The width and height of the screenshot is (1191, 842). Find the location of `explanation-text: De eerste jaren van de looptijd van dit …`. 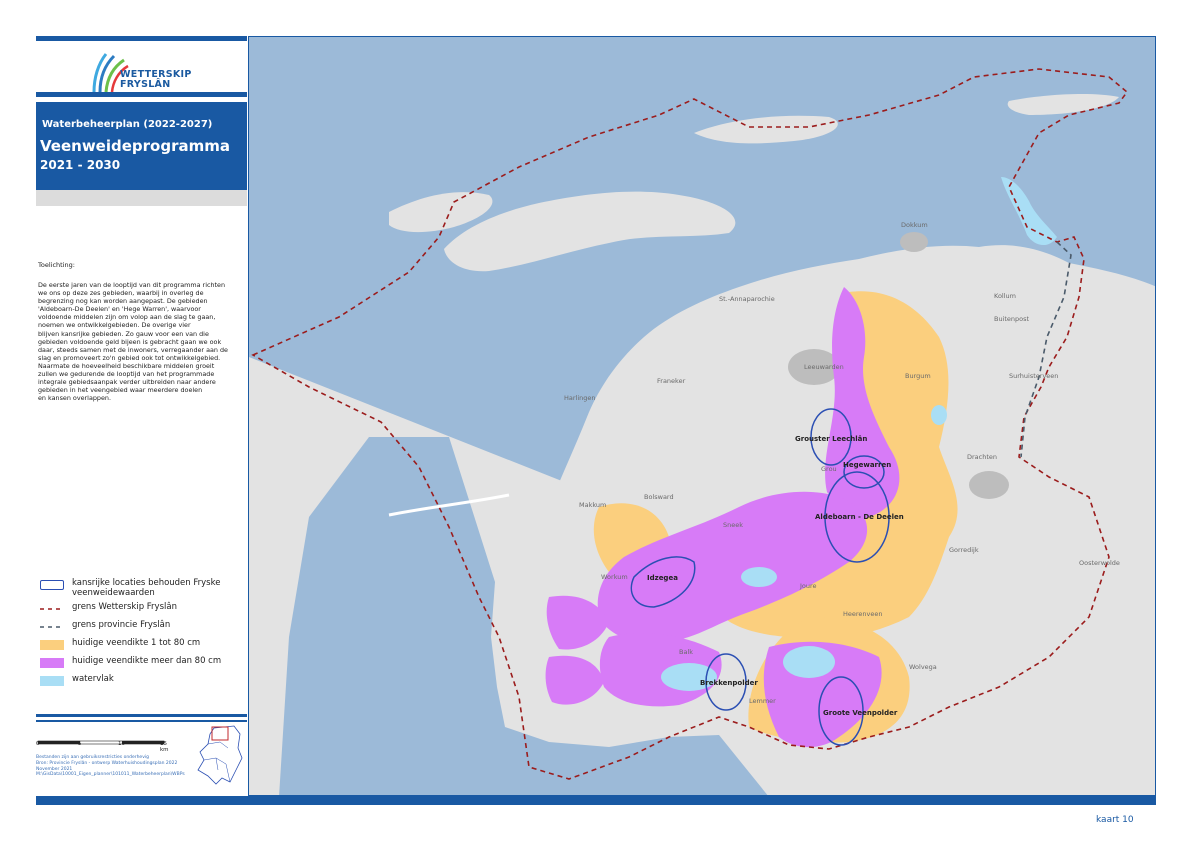

explanation-text: De eerste jaren van de looptijd van dit … is located at coordinates (138, 341).